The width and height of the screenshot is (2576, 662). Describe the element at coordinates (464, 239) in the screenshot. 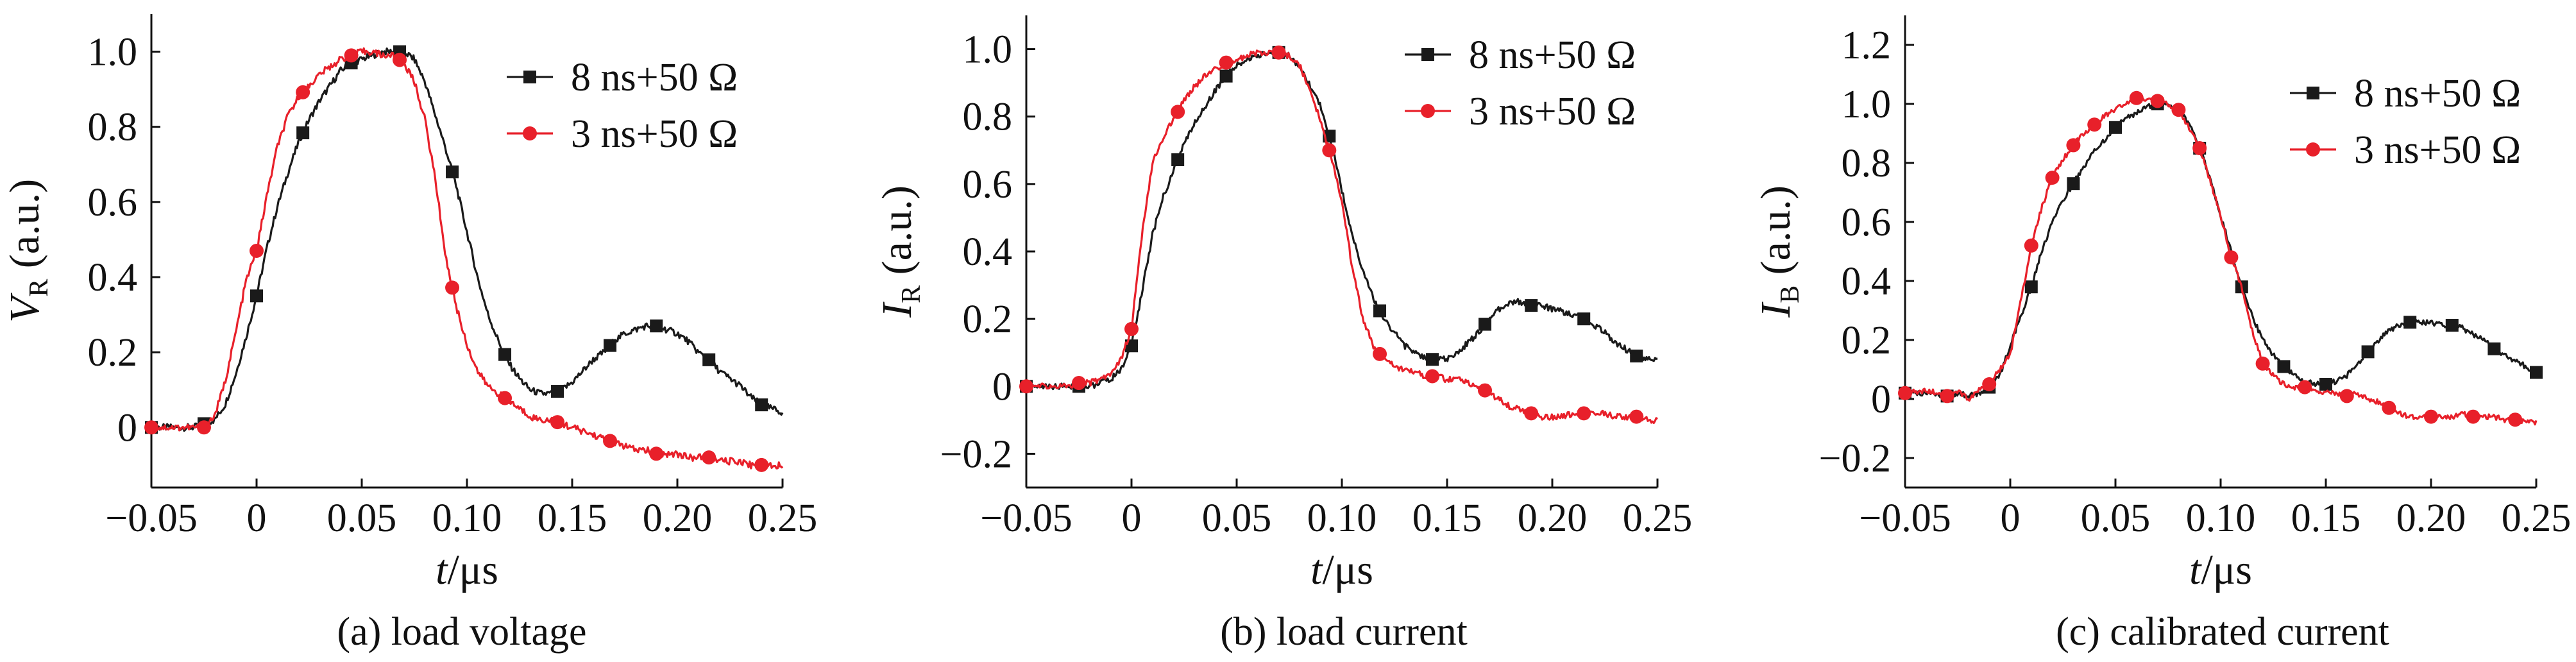

I see `series-black-8ns` at that location.